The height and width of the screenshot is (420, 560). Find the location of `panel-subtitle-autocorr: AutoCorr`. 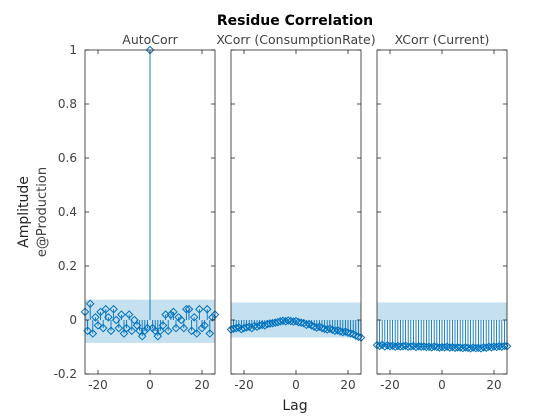

panel-subtitle-autocorr: AutoCorr is located at coordinates (150, 39).